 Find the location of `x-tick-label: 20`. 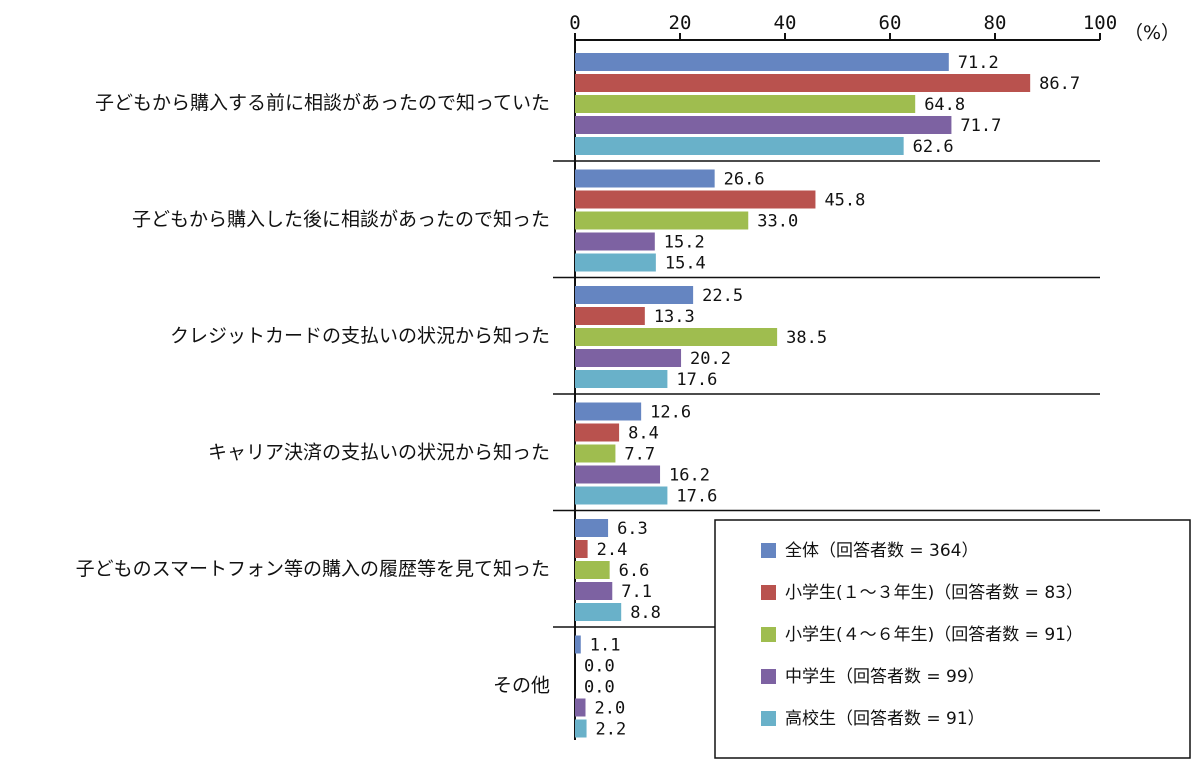

x-tick-label: 20 is located at coordinates (680, 23).